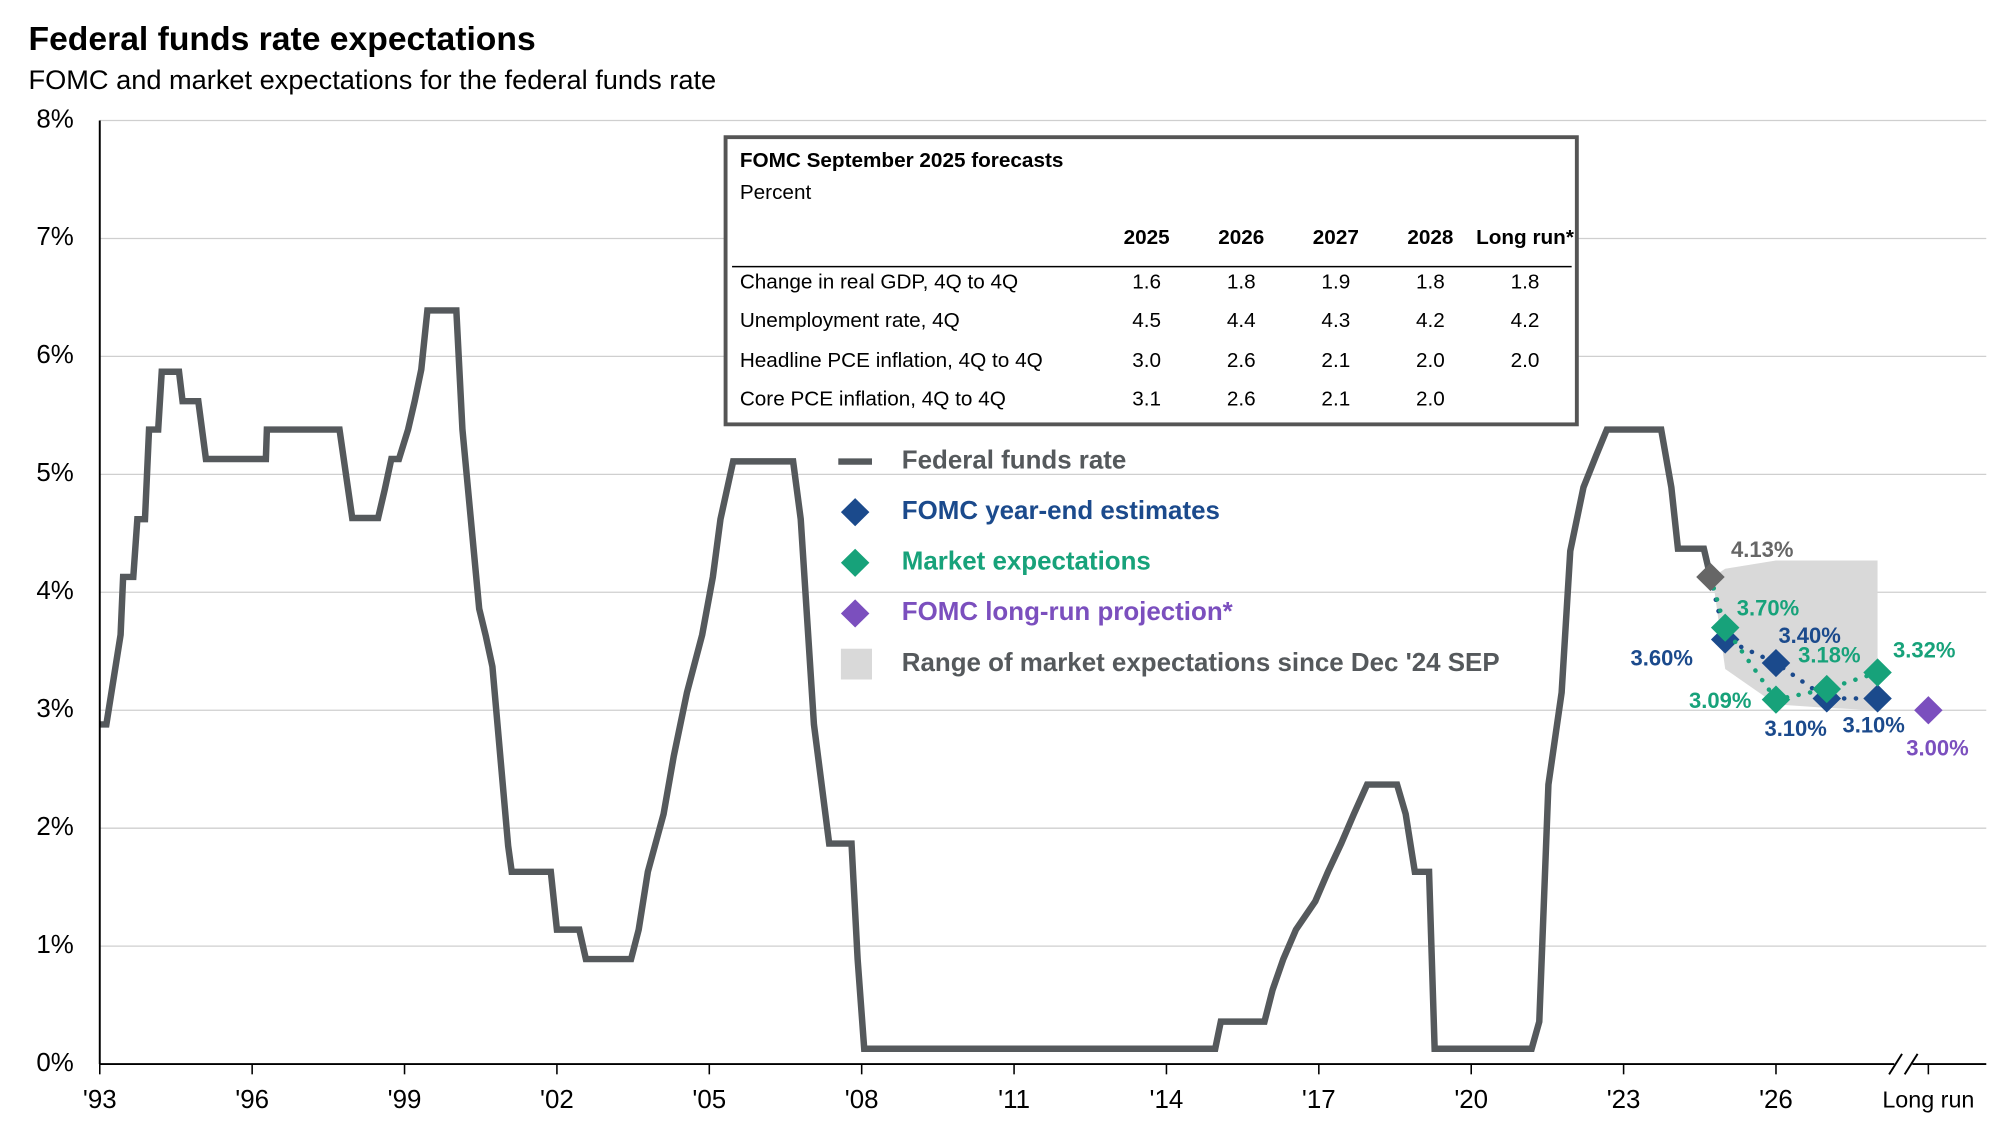 Image resolution: width=2007 pixels, height=1141 pixels. I want to click on table-row-label: Change in real GDP, 4Q to 4Q, so click(879, 282).